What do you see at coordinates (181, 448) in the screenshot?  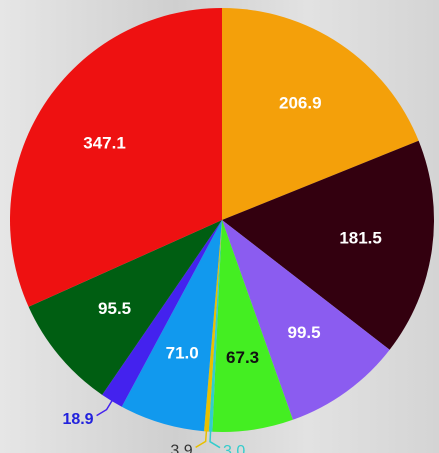 I see `slice-label: 3.9` at bounding box center [181, 448].